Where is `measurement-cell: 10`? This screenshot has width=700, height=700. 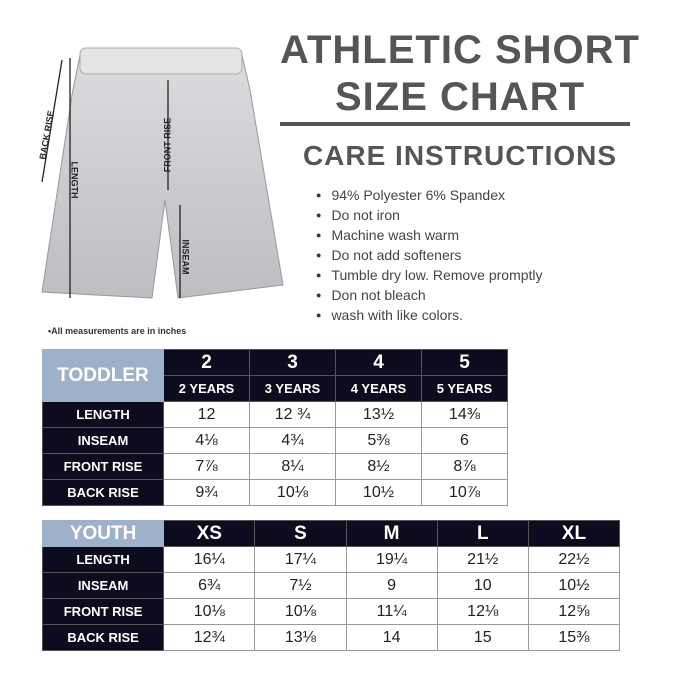 measurement-cell: 10 is located at coordinates (482, 585).